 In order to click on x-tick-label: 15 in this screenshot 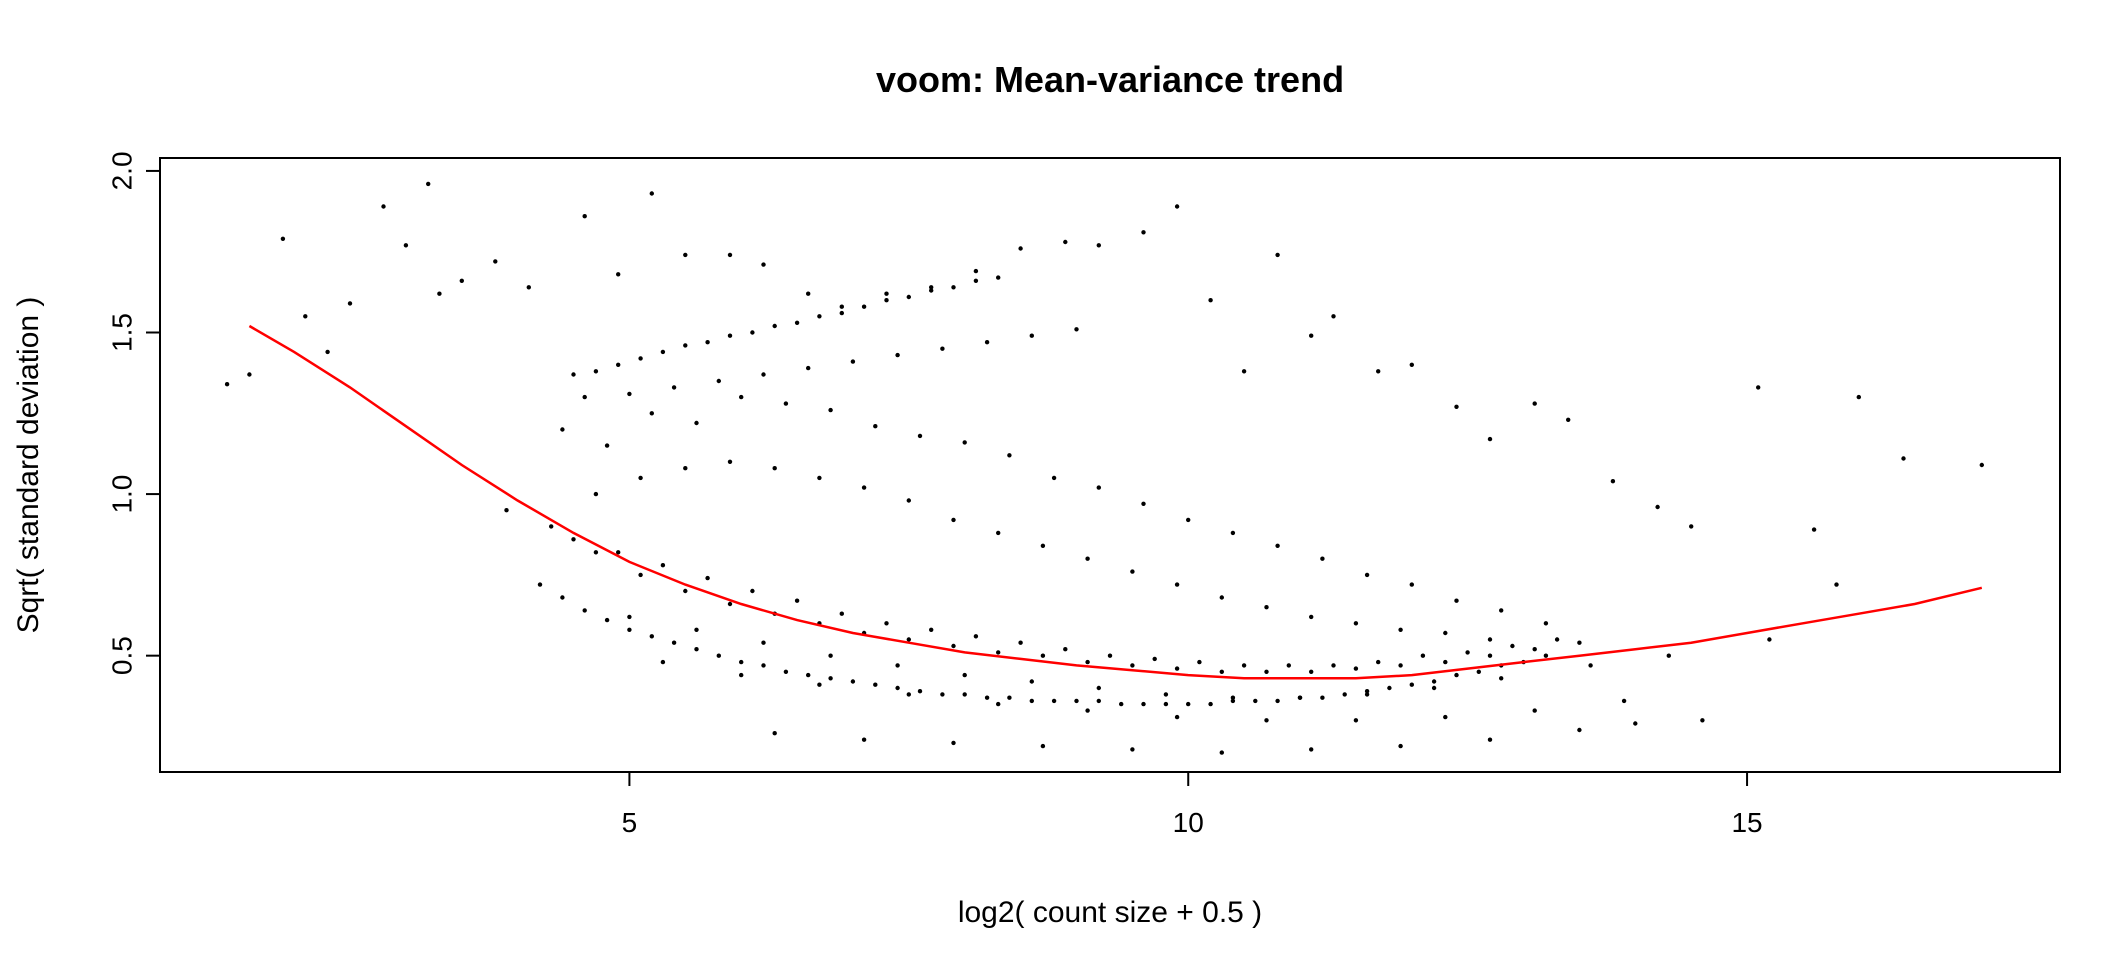, I will do `click(1746, 822)`.